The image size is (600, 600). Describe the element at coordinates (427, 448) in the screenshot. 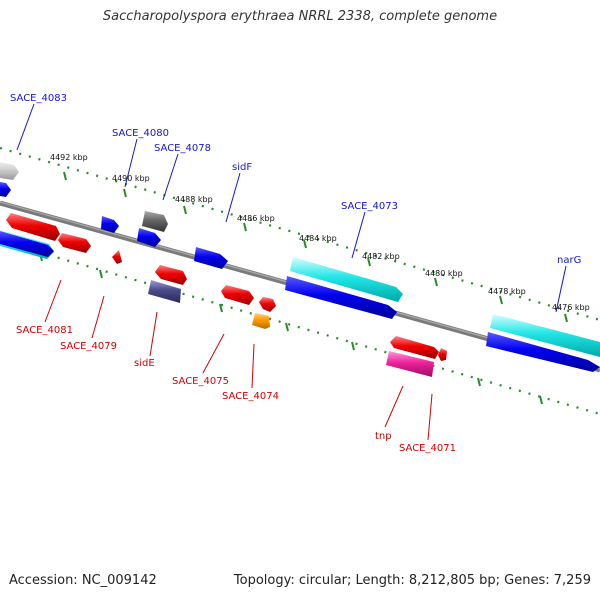

I see `gene-label: SACE_4071` at that location.